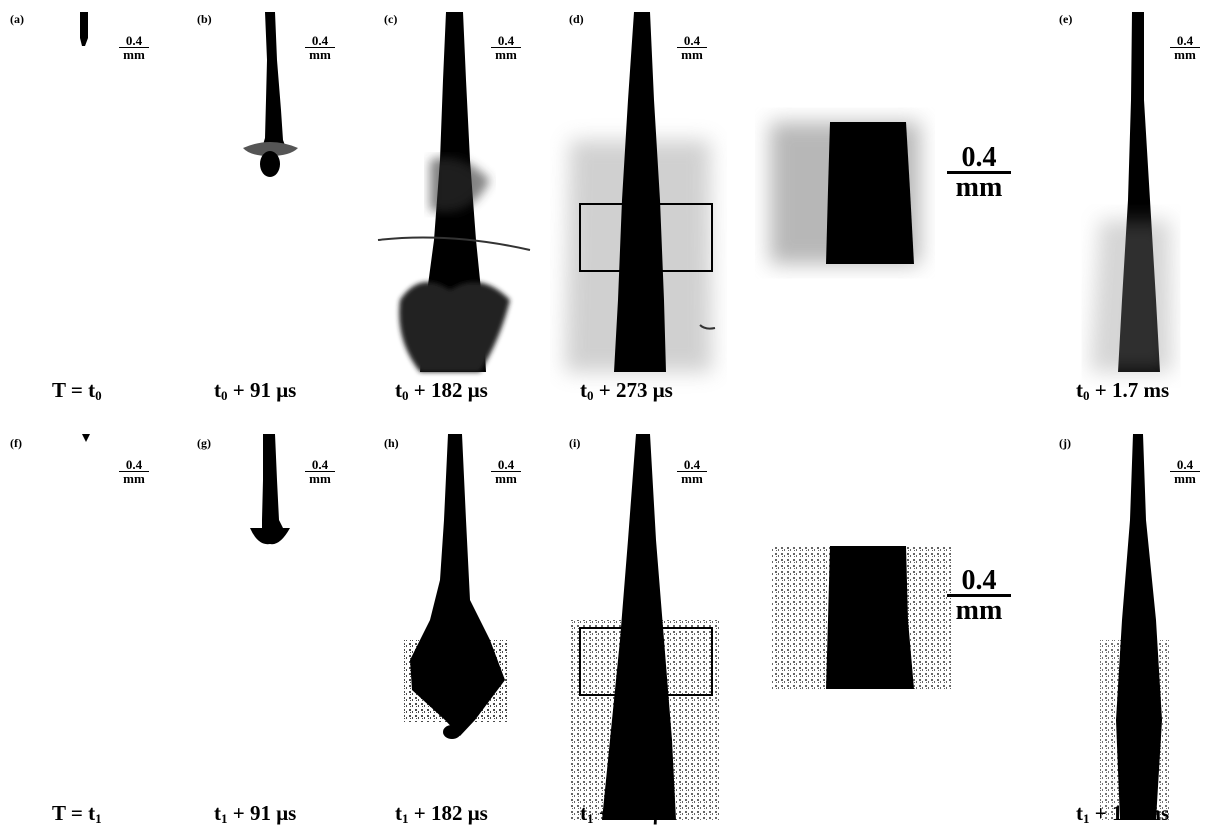  Describe the element at coordinates (134, 471) in the screenshot. I see `panel-f-scale-bar: 0.4 mm` at that location.